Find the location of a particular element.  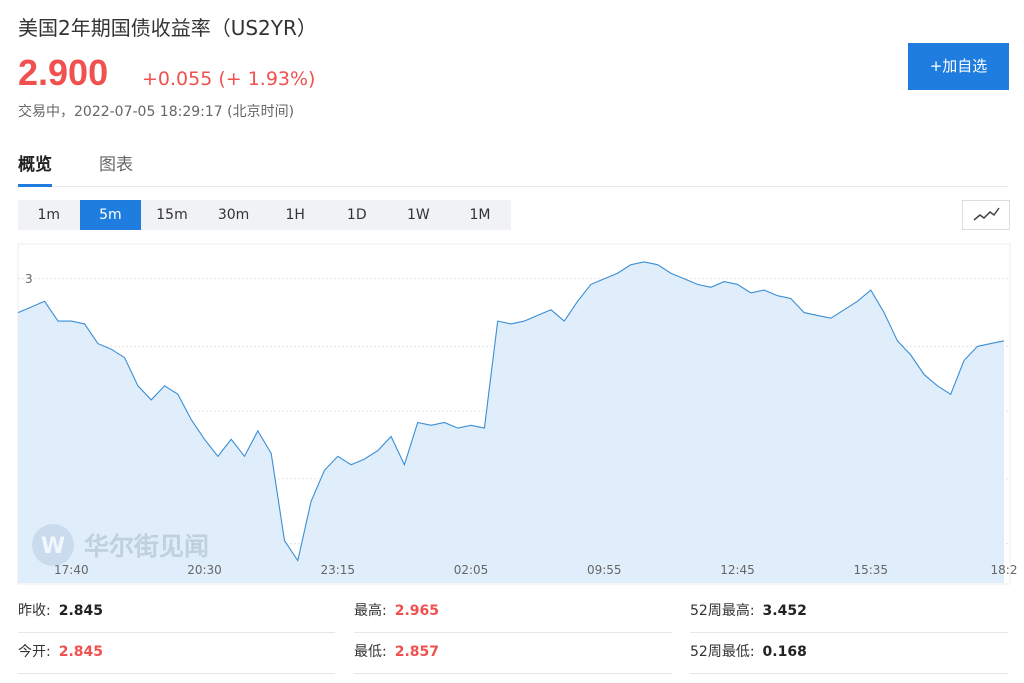

watermark-logo is located at coordinates (53, 545).